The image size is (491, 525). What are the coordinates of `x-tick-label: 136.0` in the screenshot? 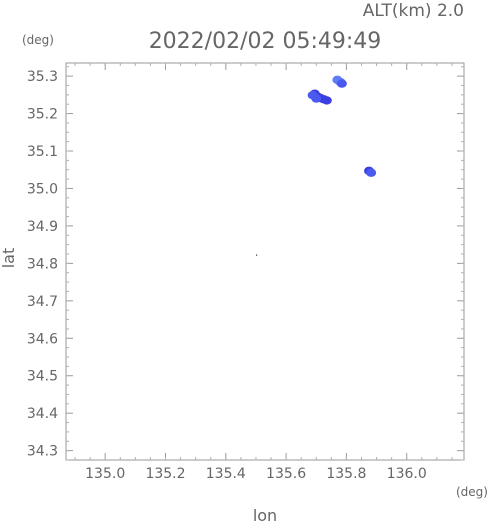 It's located at (407, 474).